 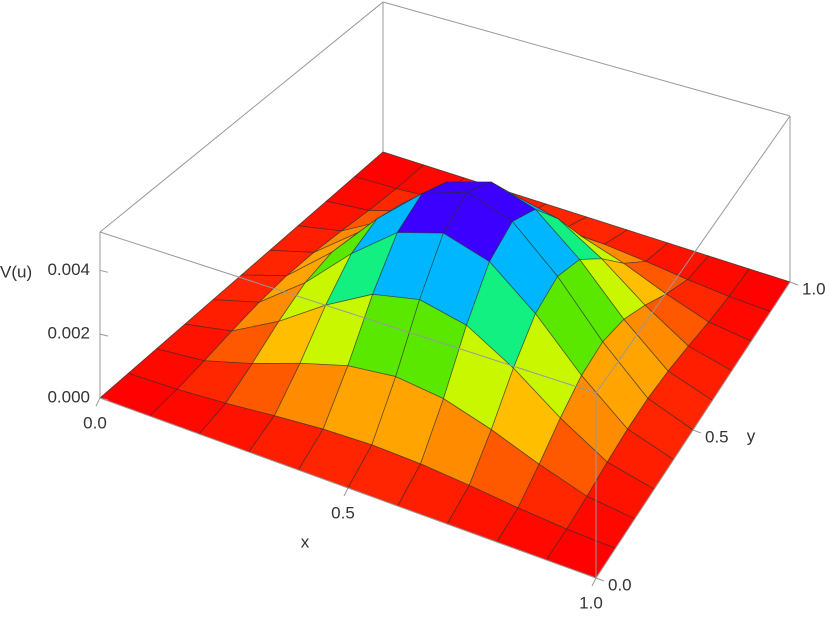 What do you see at coordinates (68, 333) in the screenshot?
I see `z-tick-label: 0.002` at bounding box center [68, 333].